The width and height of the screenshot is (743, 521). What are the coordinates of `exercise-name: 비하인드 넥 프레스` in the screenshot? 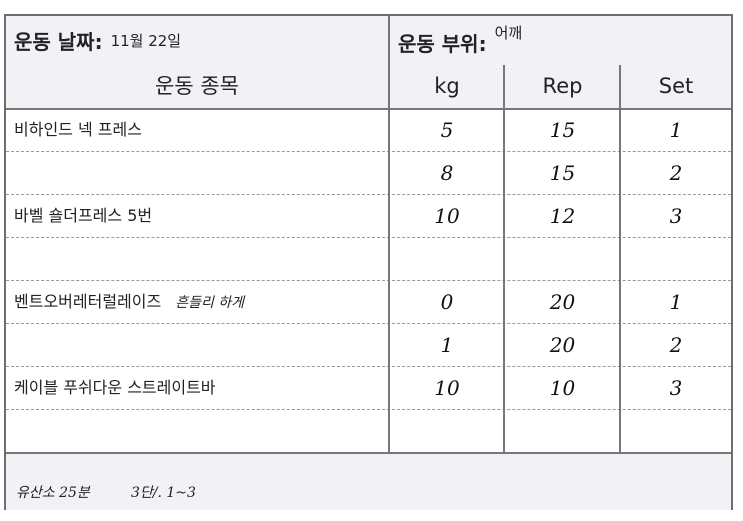 It's located at (85, 130).